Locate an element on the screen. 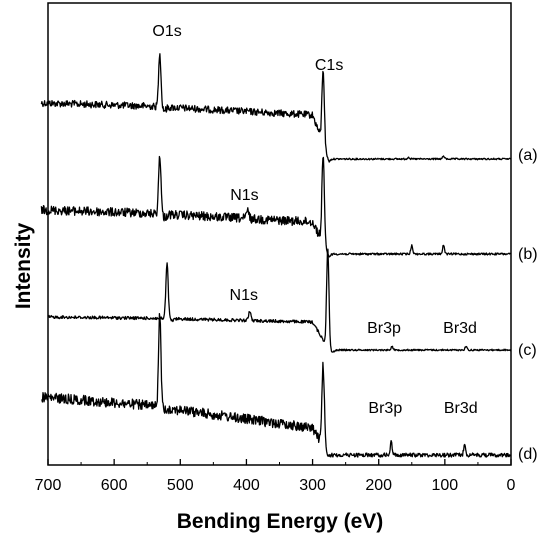  x-axis-title: Bending Energy (eV) is located at coordinates (280, 521).